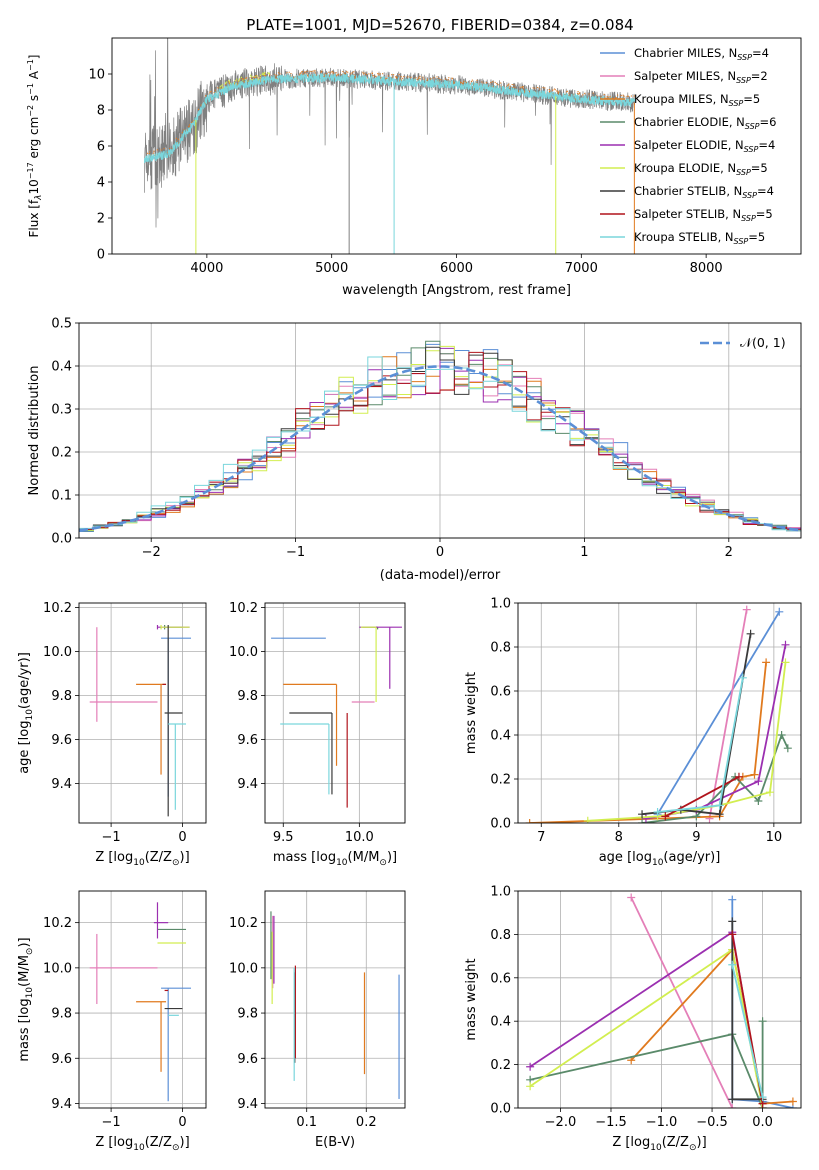 The width and height of the screenshot is (819, 1170). What do you see at coordinates (768, 122) in the screenshot?
I see `legend-text: =6` at bounding box center [768, 122].